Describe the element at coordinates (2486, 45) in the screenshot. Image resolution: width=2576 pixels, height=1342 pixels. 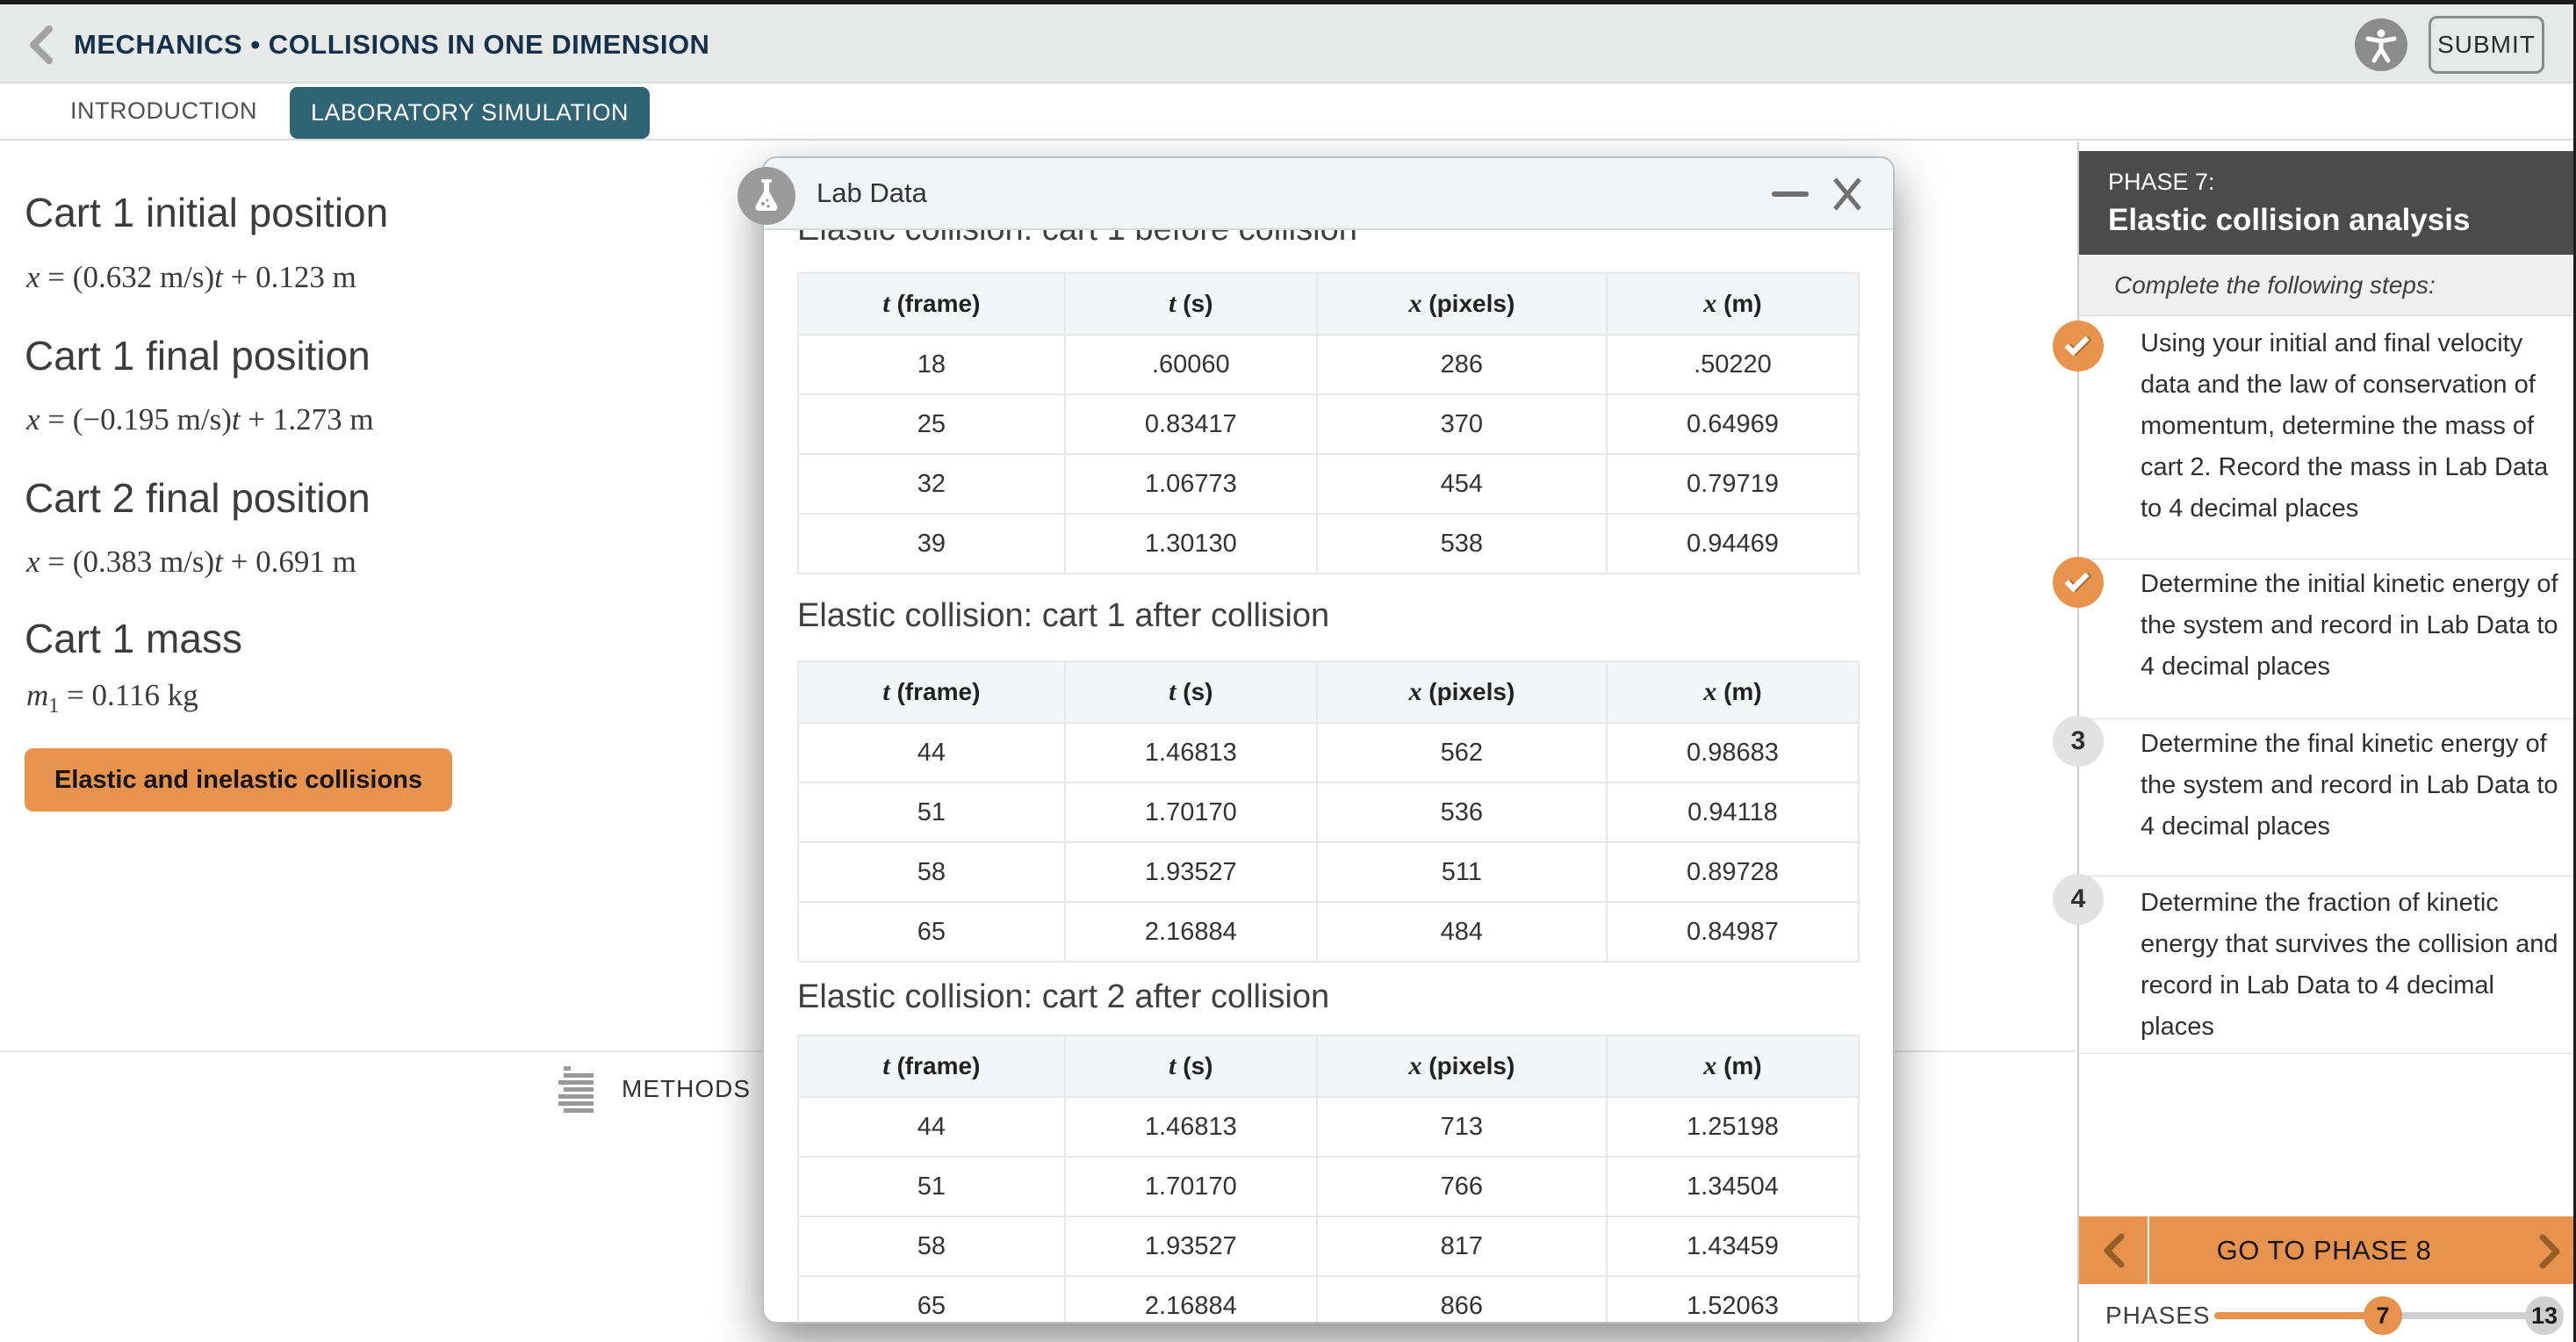
I see `submit-button: SUBMIT` at that location.